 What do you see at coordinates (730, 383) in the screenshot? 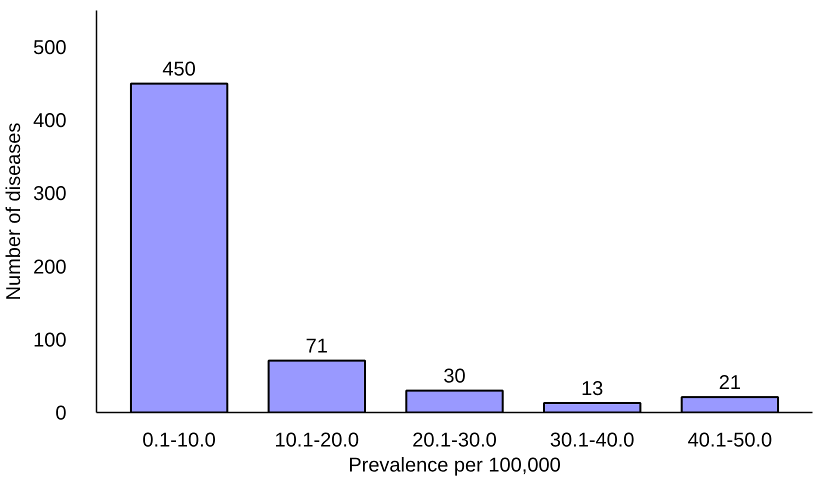
I see `data-label: 21` at bounding box center [730, 383].